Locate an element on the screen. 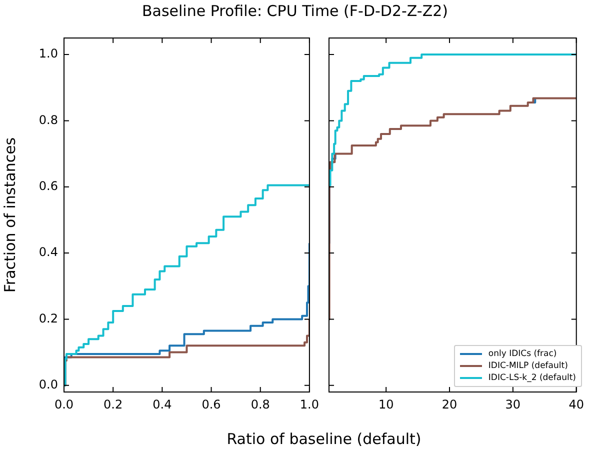 The image size is (590, 457). x-tick-label: 0.2 is located at coordinates (113, 404).